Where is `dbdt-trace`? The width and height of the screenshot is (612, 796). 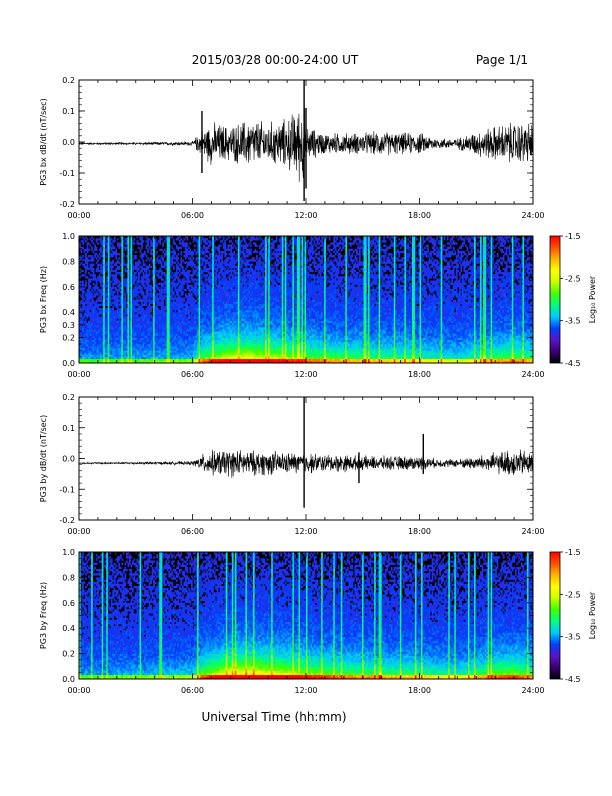
dbdt-trace is located at coordinates (306, 464).